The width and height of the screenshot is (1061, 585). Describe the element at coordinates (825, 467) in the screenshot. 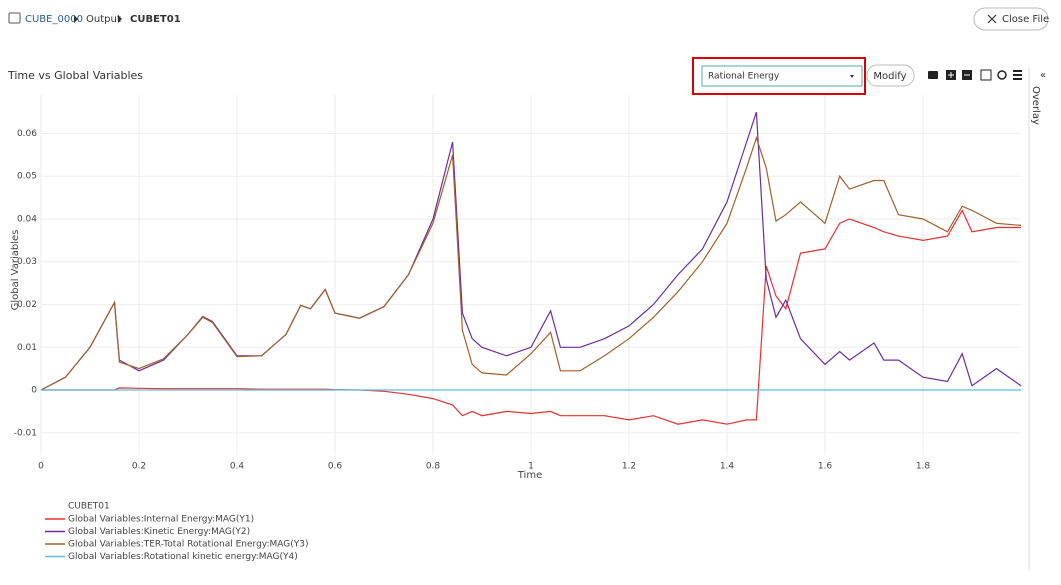

I see `x-tick-label: 1.6` at that location.